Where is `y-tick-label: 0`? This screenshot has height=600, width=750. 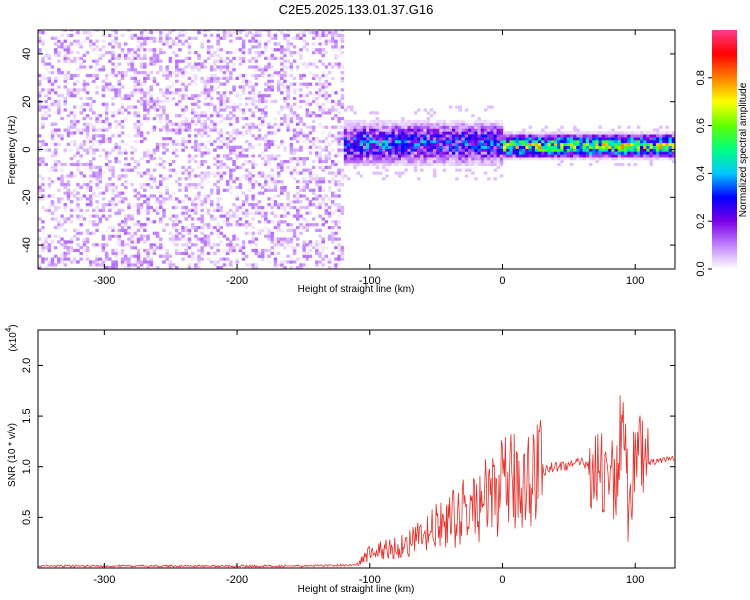
y-tick-label: 0 is located at coordinates (27, 149).